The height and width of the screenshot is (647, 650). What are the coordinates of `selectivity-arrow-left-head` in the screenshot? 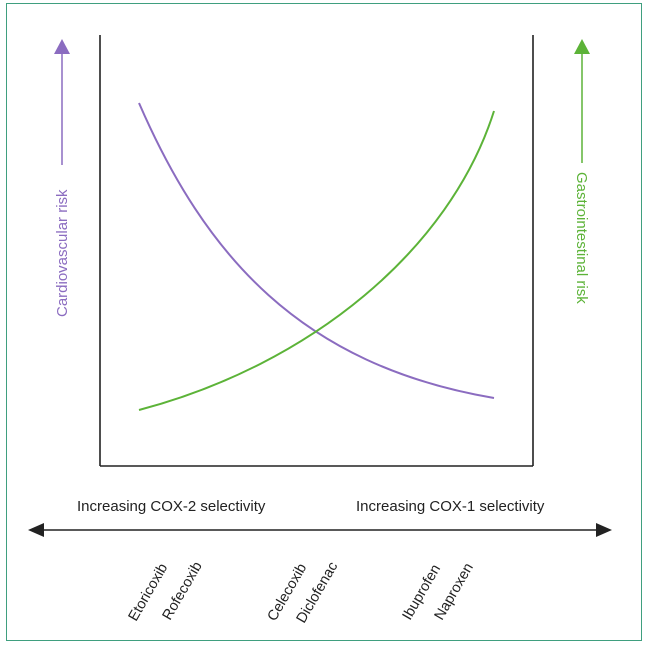 It's located at (36, 530).